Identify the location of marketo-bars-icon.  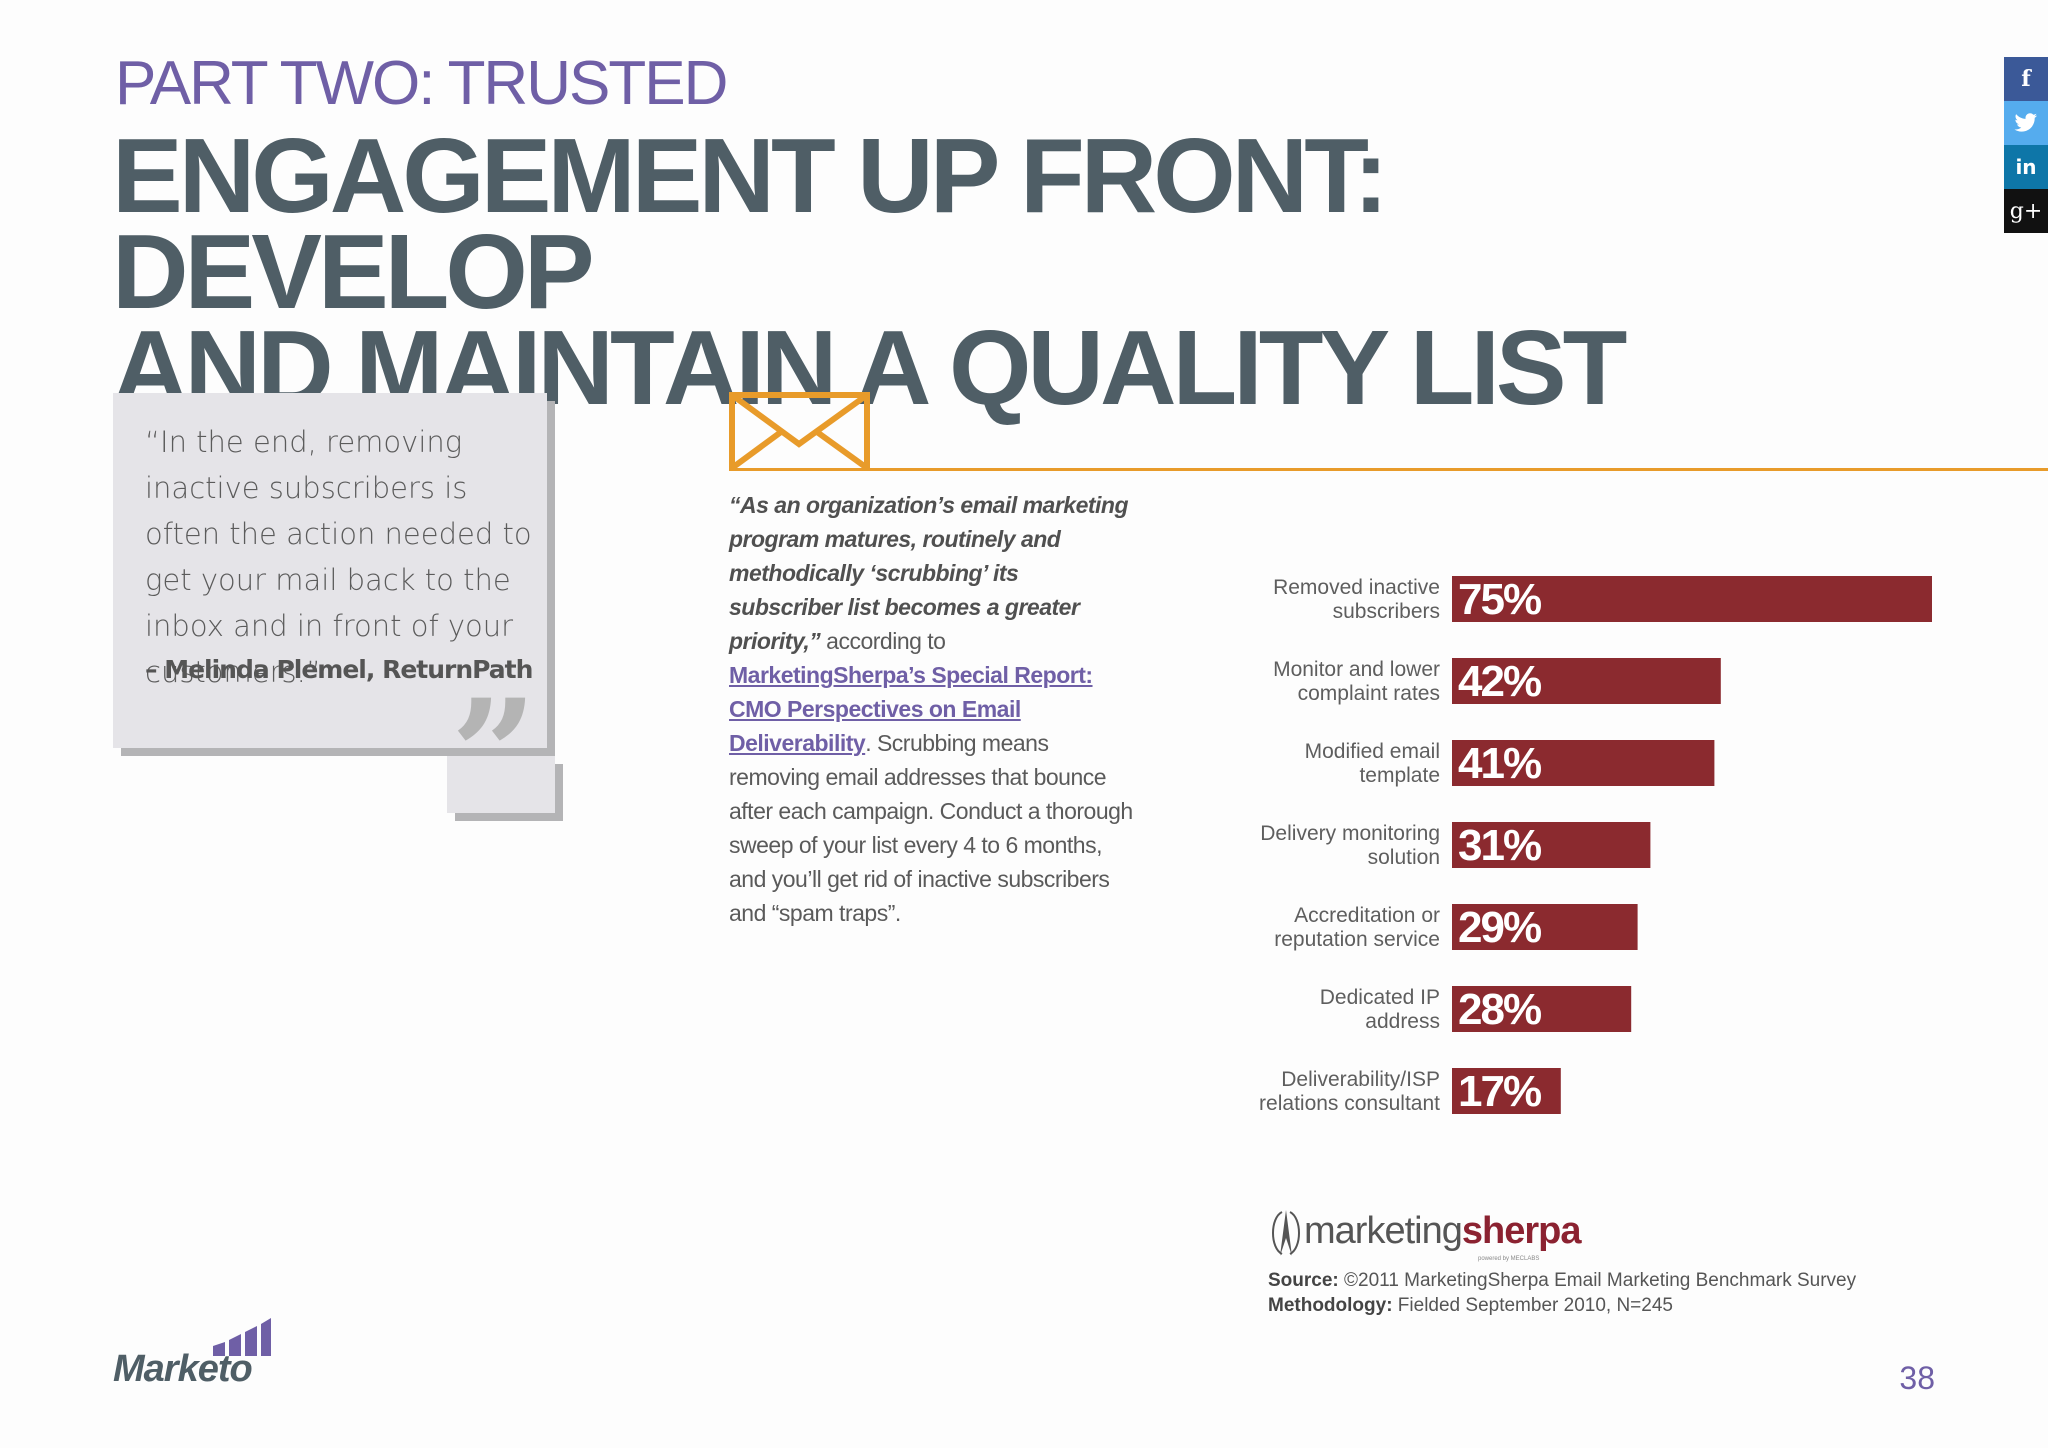
(242, 1337).